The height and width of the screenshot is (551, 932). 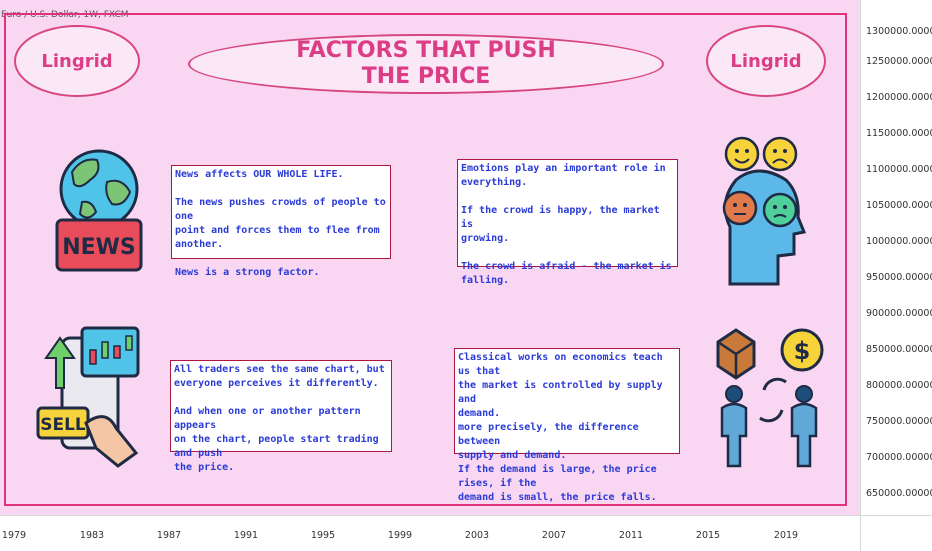 I want to click on title-line-2: THE PRICE, so click(x=426, y=76).